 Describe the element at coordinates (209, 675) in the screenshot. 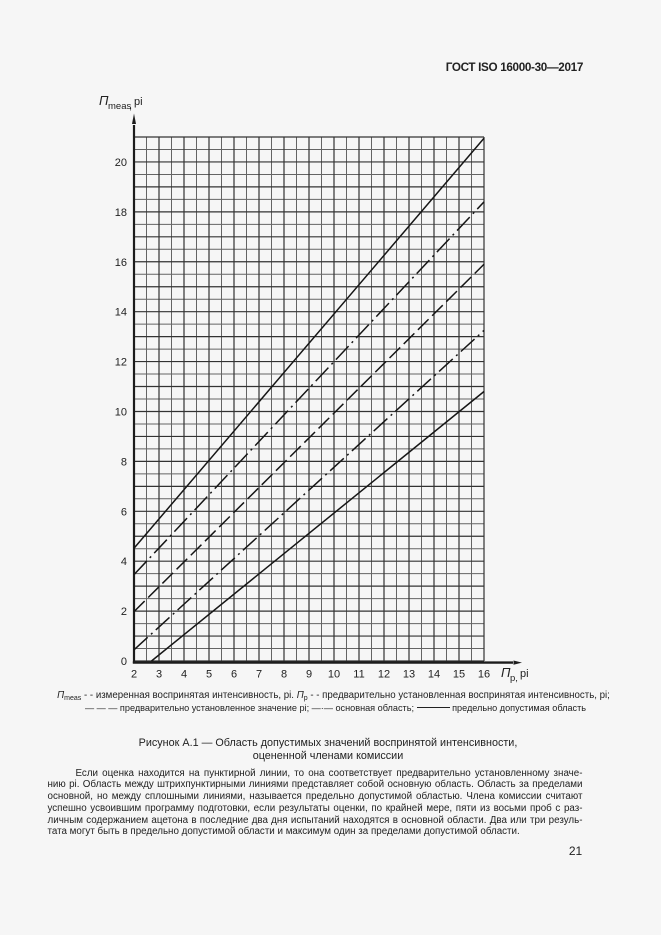

I see `svg-text: 5` at that location.